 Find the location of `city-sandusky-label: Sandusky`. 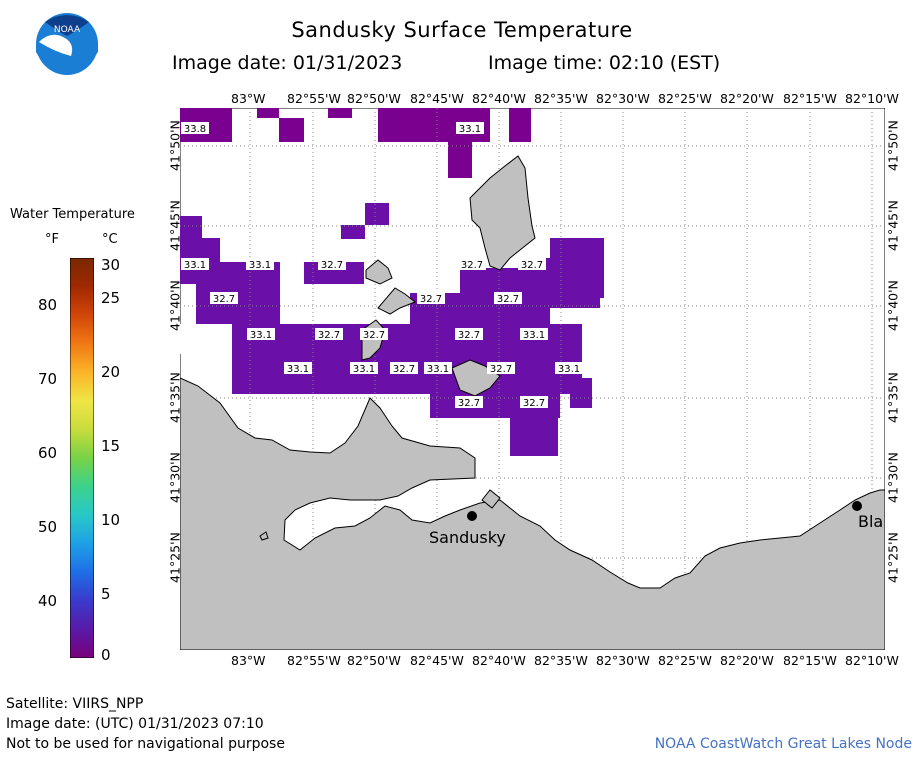

city-sandusky-label: Sandusky is located at coordinates (467, 537).